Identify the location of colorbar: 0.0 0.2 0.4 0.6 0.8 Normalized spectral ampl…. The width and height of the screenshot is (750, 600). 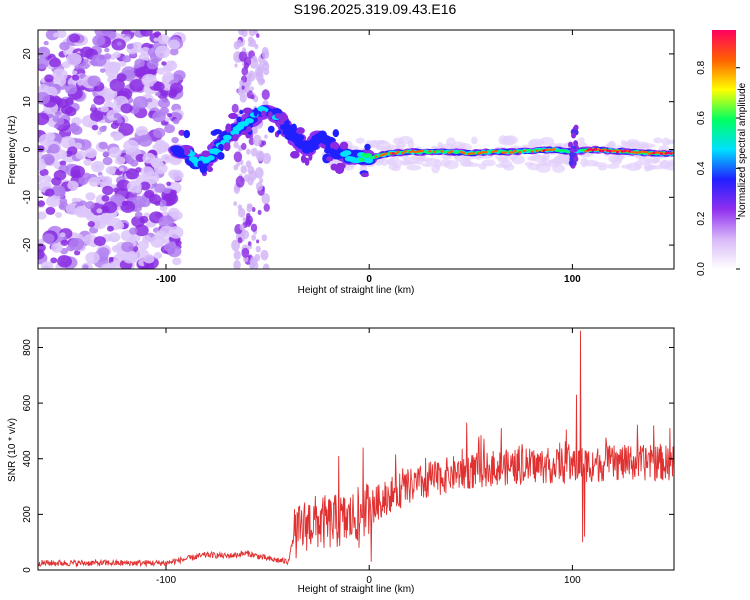
(722, 153).